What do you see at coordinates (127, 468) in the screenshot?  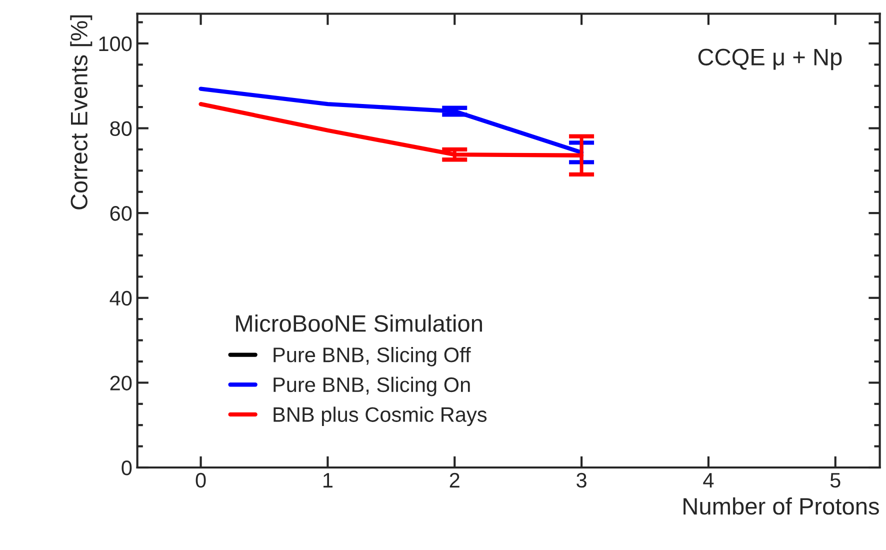 I see `y-tick-label: 0` at bounding box center [127, 468].